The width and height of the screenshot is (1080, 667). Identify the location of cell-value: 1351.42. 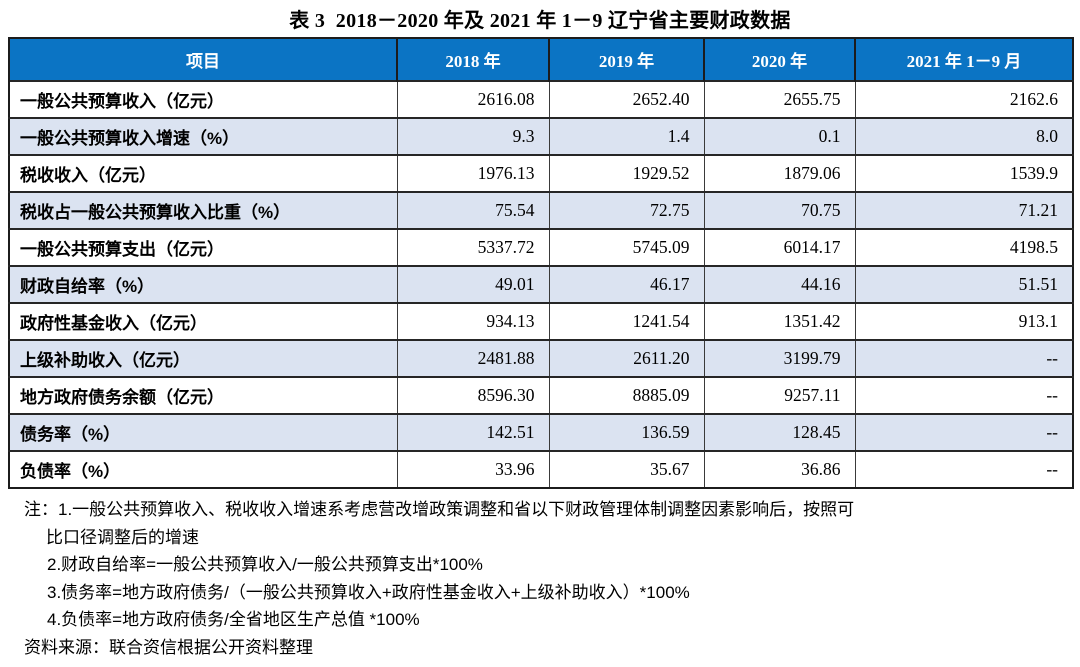
(779, 321).